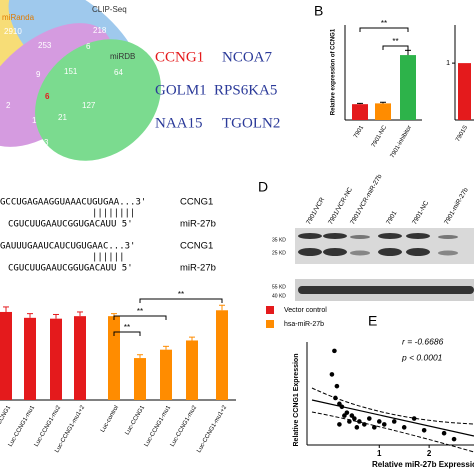 The image size is (474, 474). I want to click on annotation: p < 0.0001, so click(422, 357).